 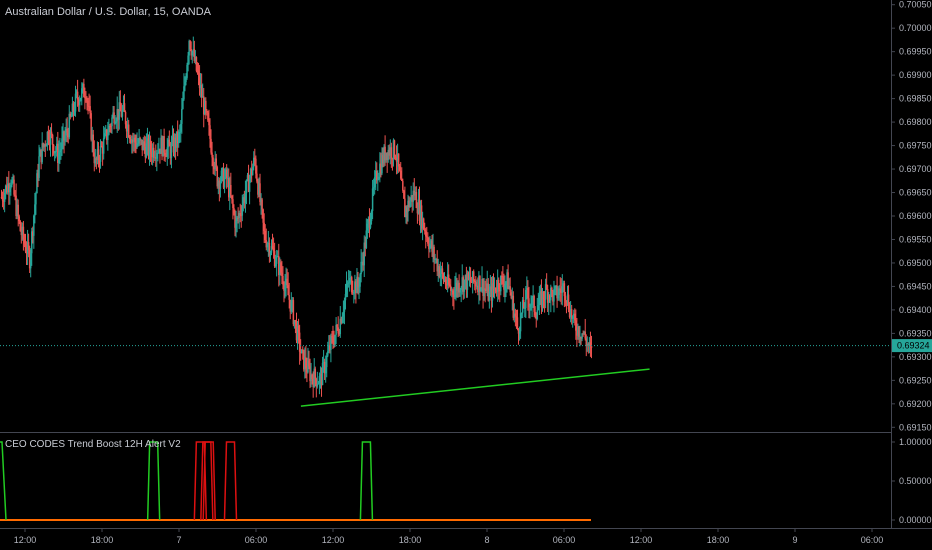 What do you see at coordinates (915, 442) in the screenshot?
I see `indicator-tick-label: 1.00000` at bounding box center [915, 442].